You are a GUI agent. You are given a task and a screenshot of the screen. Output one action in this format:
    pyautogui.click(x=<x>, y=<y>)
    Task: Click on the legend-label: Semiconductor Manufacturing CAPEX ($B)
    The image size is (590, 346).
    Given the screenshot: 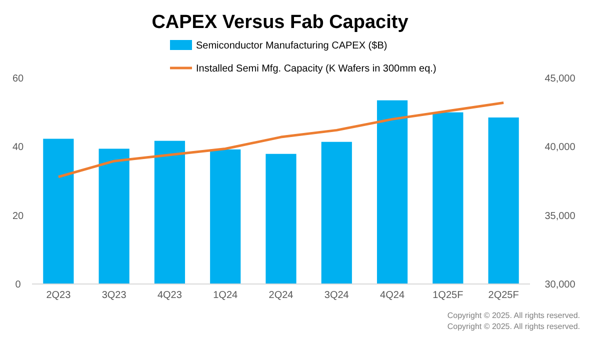 What is the action you would take?
    pyautogui.click(x=292, y=46)
    